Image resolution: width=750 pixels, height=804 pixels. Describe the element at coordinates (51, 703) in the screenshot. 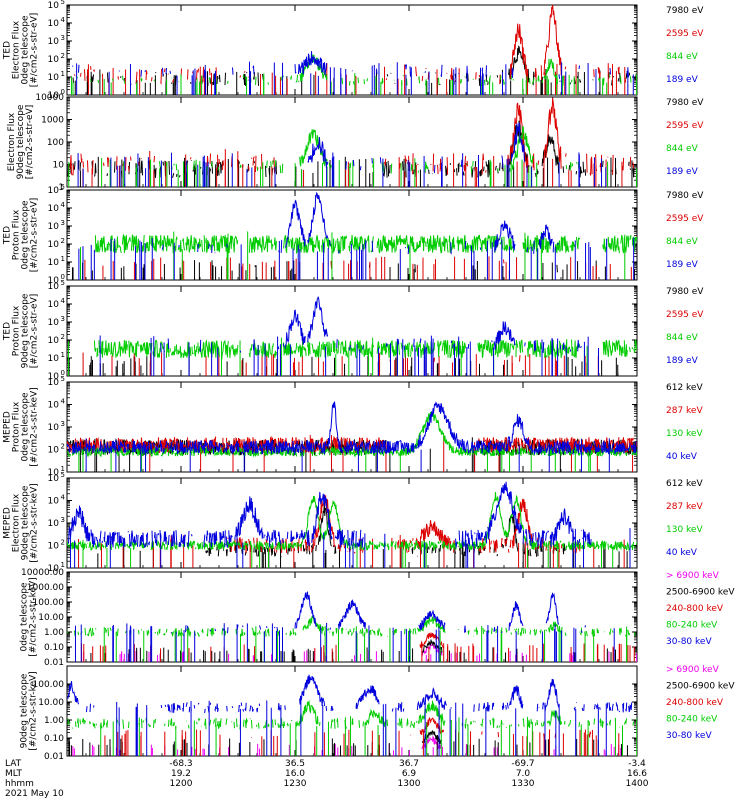

I see `y-tick-label: 10.00` at that location.